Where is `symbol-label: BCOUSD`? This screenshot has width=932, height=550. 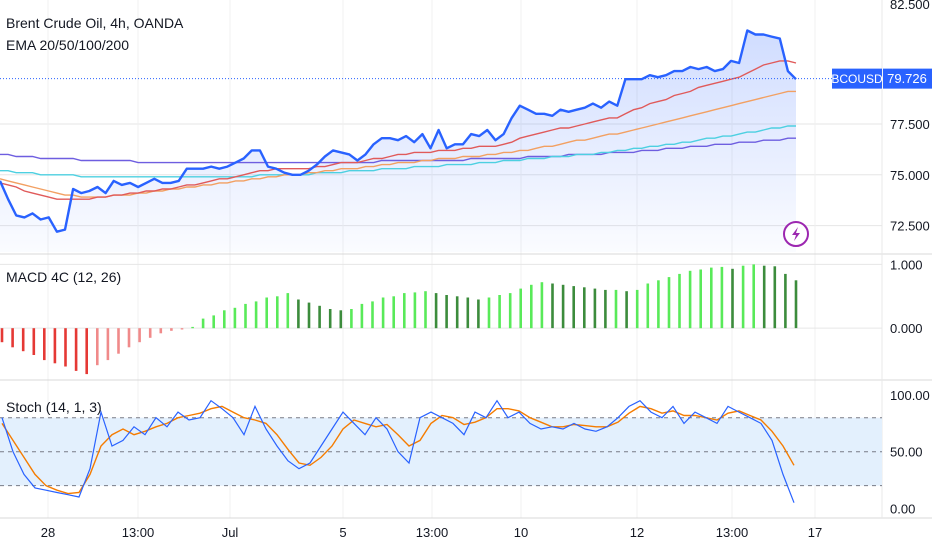
symbol-label: BCOUSD is located at coordinates (857, 79).